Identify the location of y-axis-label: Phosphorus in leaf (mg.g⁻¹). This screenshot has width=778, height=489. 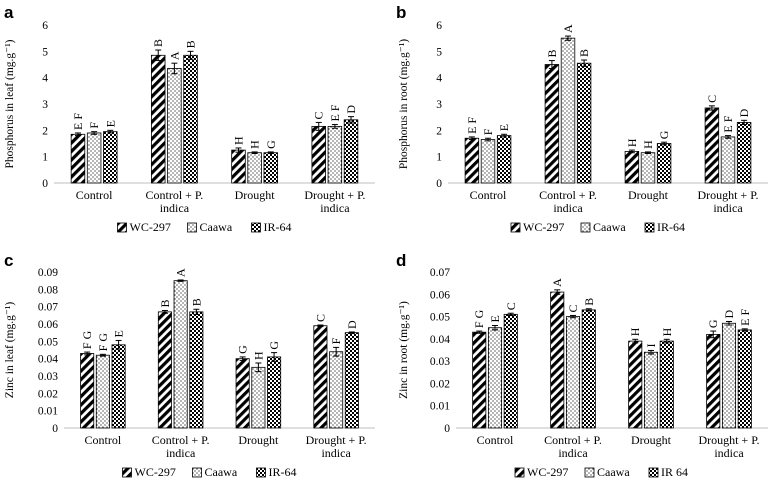
(10, 103).